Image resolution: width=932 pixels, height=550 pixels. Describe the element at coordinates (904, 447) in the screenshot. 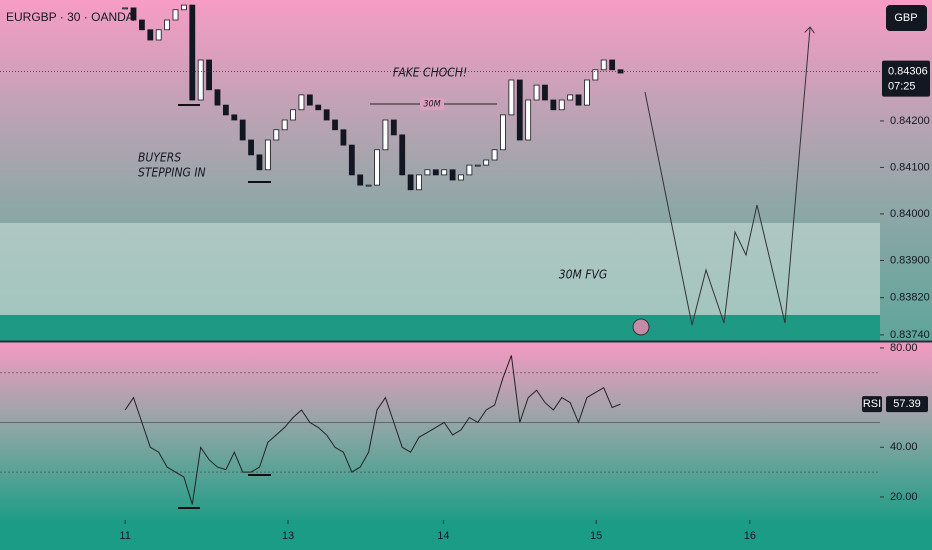

I see `y-tick-label: 40.00` at that location.